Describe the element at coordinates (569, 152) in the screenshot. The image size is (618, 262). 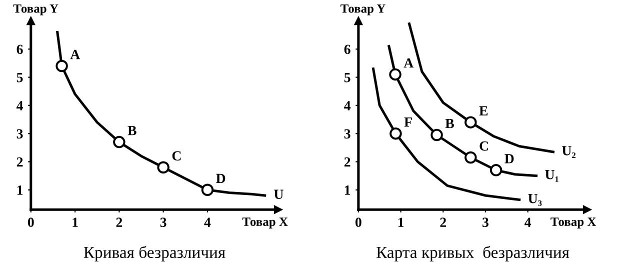
I see `series-label: U₂` at that location.